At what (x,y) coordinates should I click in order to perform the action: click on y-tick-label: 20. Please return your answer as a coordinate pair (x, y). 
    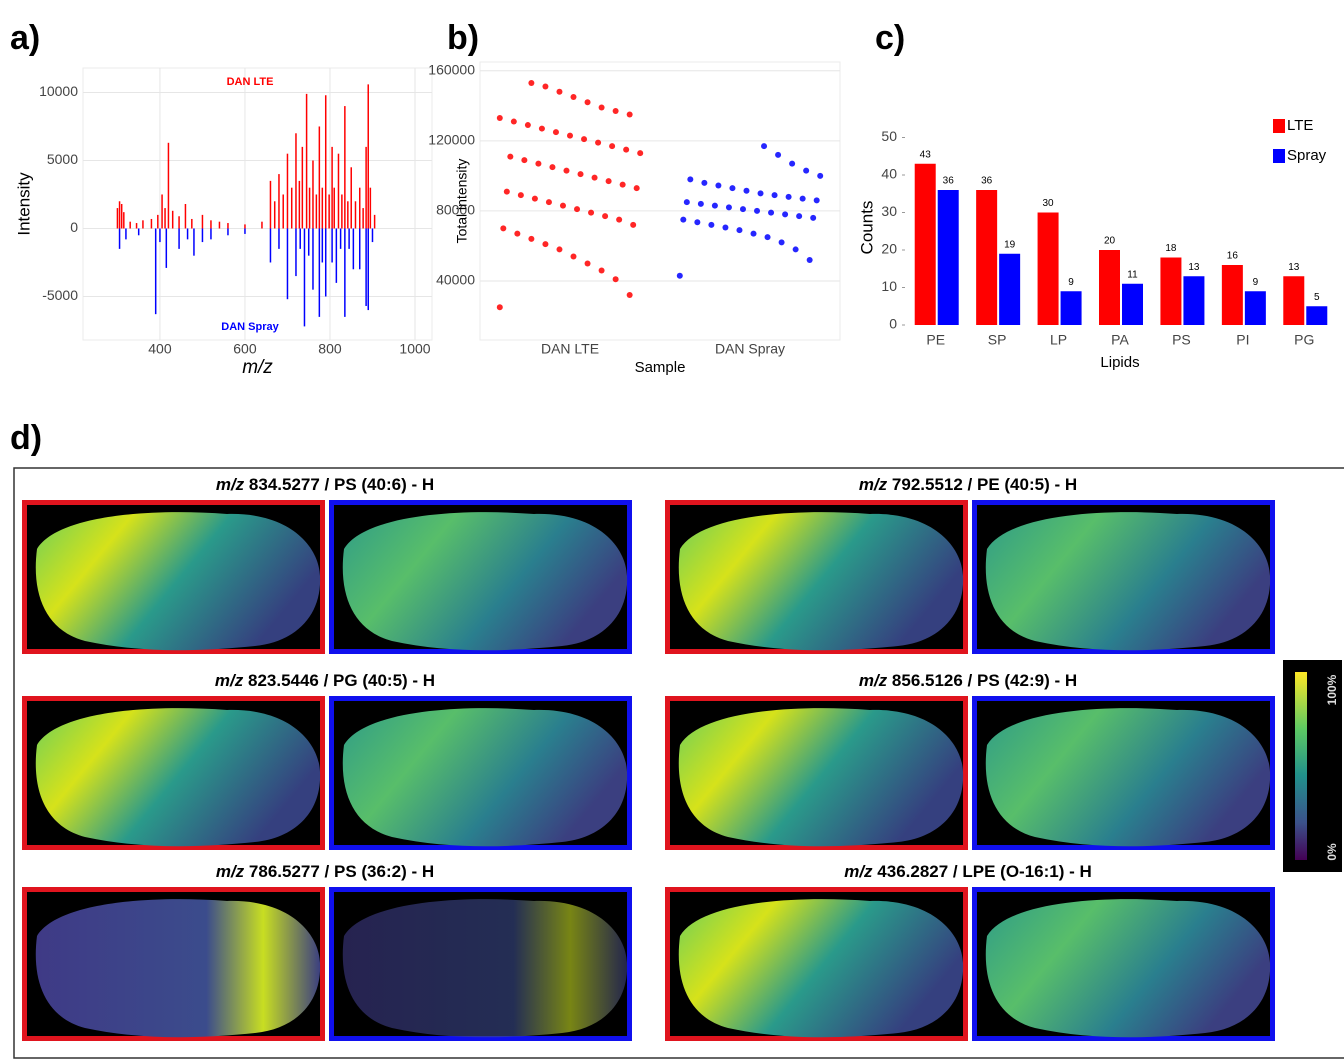
    Looking at the image, I should click on (889, 249).